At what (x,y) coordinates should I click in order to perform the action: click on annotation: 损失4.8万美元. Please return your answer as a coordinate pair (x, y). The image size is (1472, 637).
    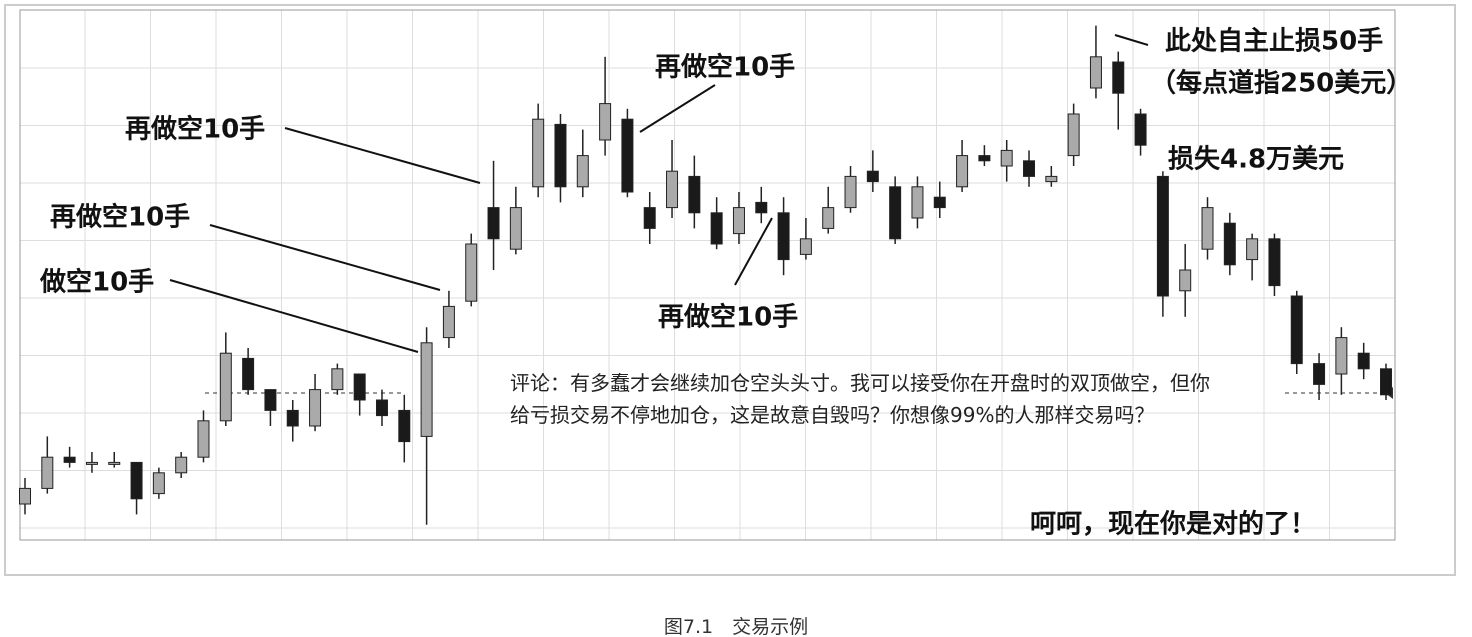
    Looking at the image, I should click on (1256, 159).